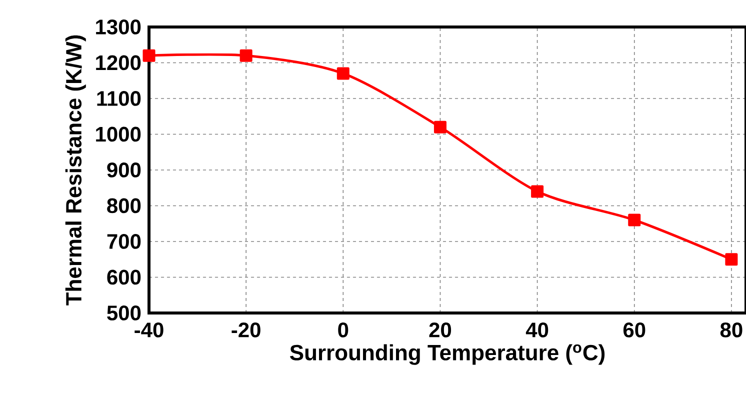  Describe the element at coordinates (124, 313) in the screenshot. I see `y-tick-label: 500` at that location.